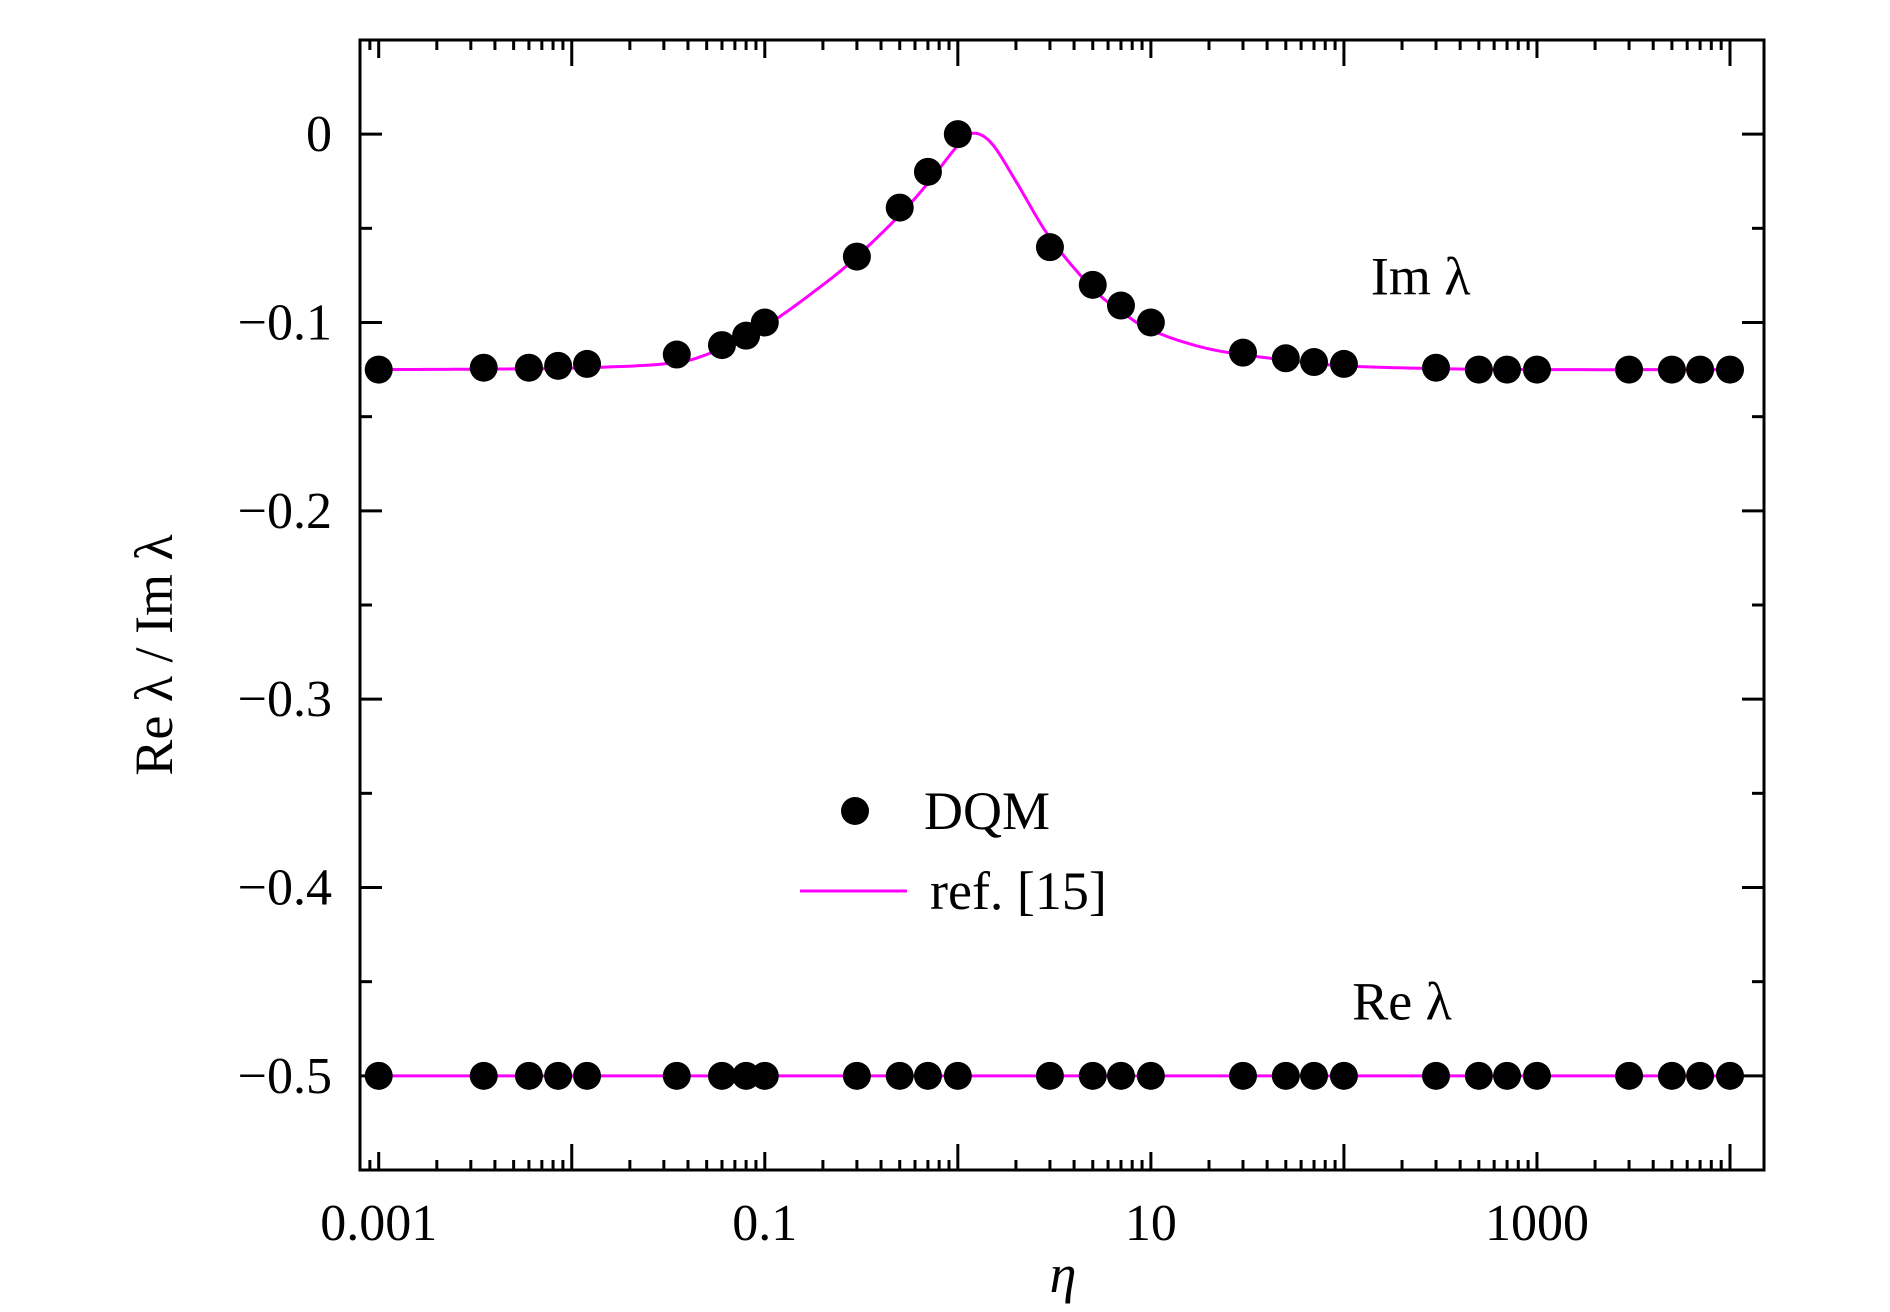 The image size is (1890, 1312). What do you see at coordinates (285, 323) in the screenshot?
I see `y-tick-label: −0.1` at bounding box center [285, 323].